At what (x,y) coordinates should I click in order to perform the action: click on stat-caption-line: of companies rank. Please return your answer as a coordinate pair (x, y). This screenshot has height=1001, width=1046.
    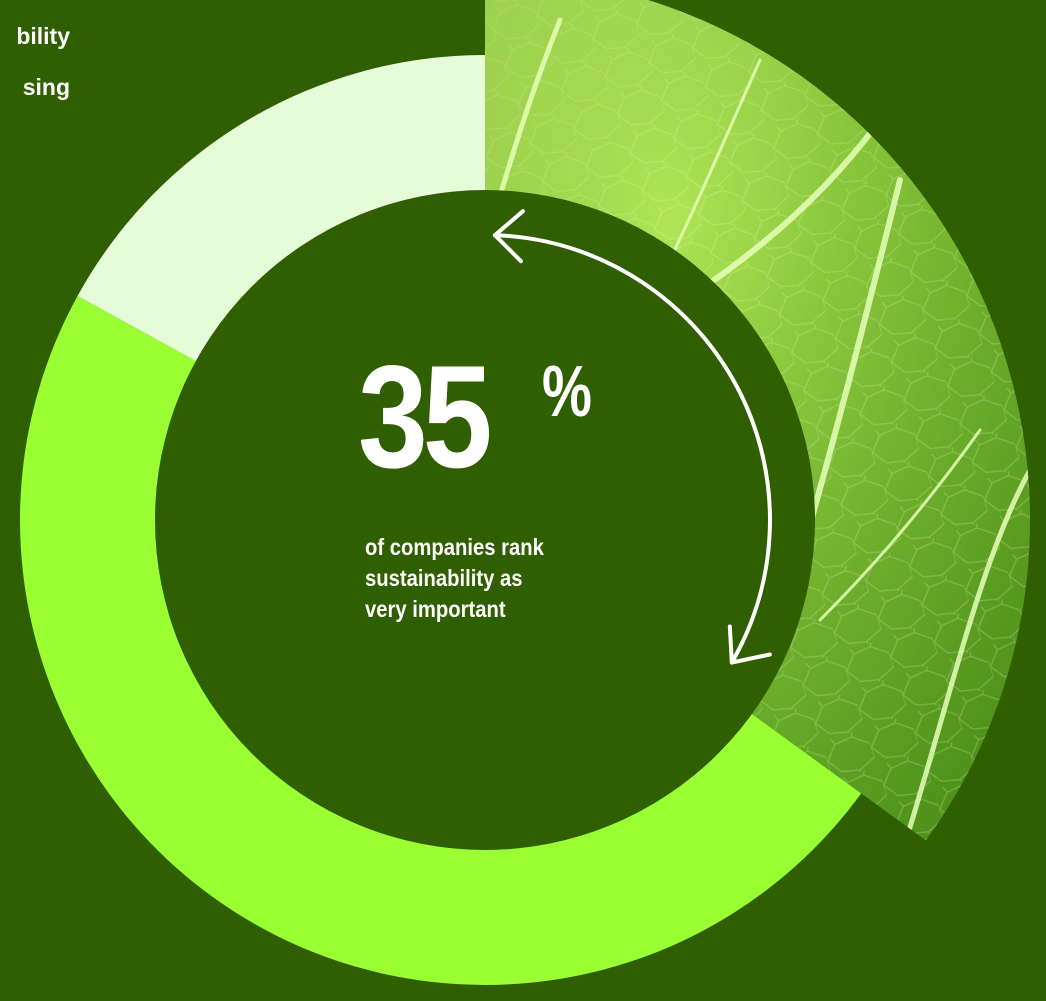
    Looking at the image, I should click on (454, 547).